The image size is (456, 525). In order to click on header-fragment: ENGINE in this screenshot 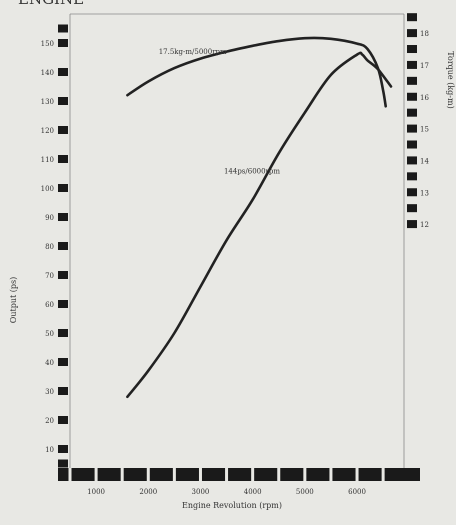, I will do `click(51, 4)`.